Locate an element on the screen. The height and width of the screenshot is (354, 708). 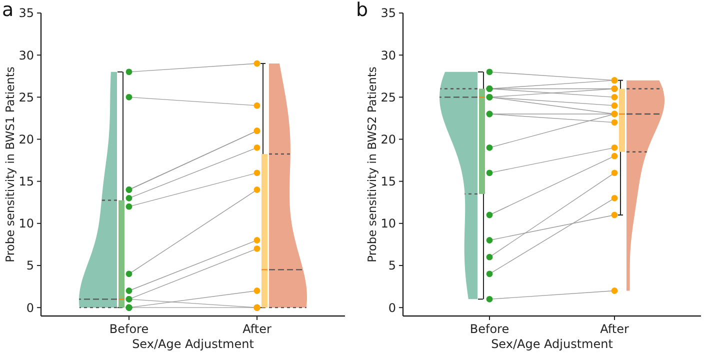
y-axis-title: Probe sensitivity in BWS2 Patients is located at coordinates (372, 164).